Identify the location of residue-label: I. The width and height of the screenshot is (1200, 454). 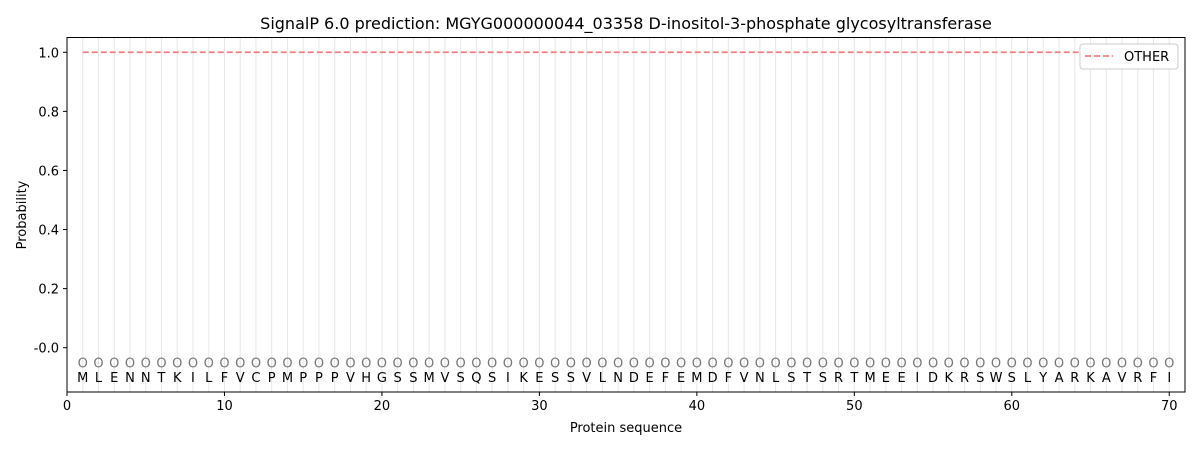
(1169, 378).